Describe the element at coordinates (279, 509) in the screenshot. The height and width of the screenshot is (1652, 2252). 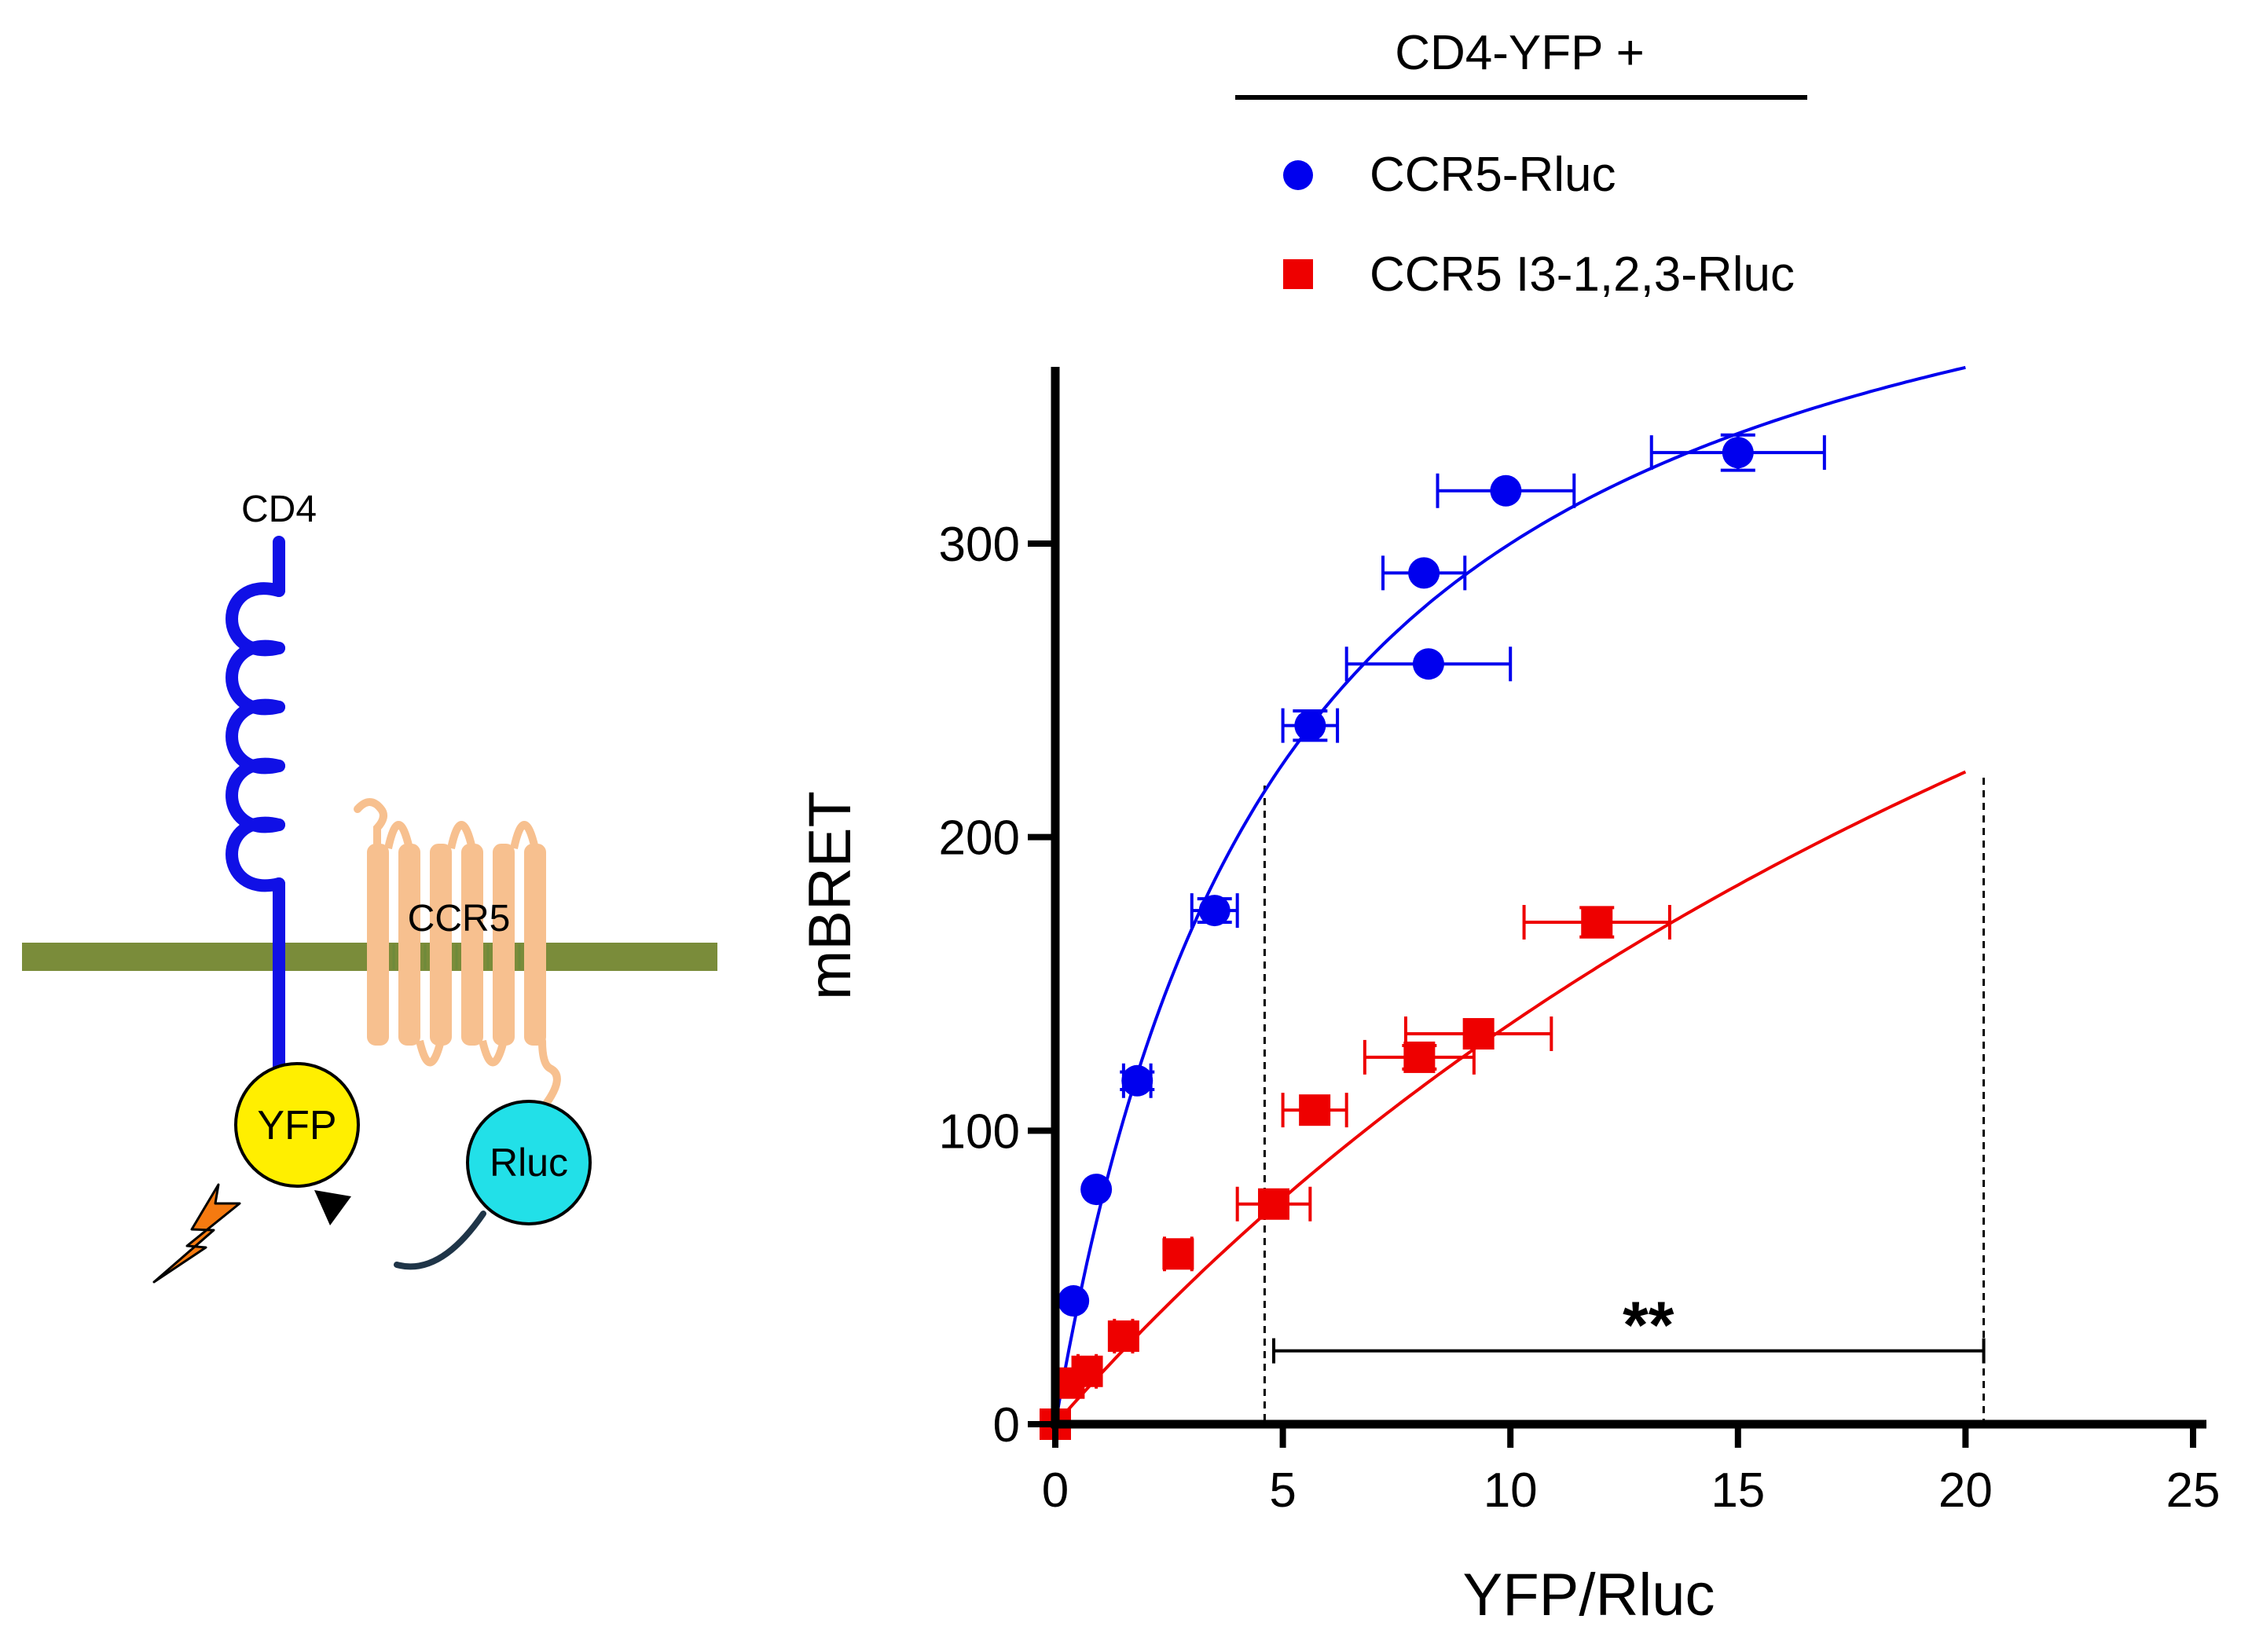
I see `cd4-label: CD4` at that location.